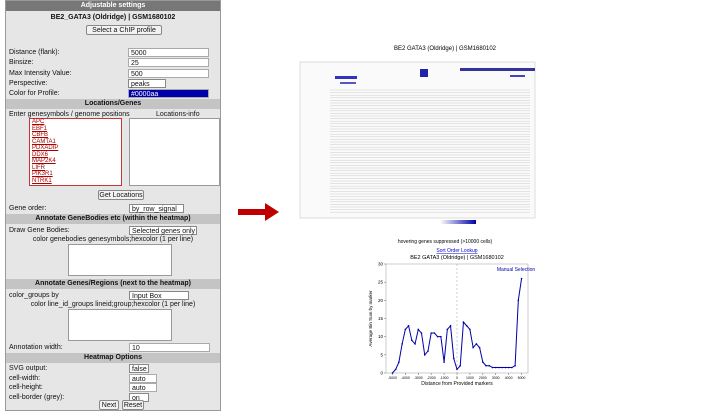 Image resolution: width=720 pixels, height=416 pixels. Describe the element at coordinates (483, 378) in the screenshot. I see `x-tick-label: 2000` at that location.